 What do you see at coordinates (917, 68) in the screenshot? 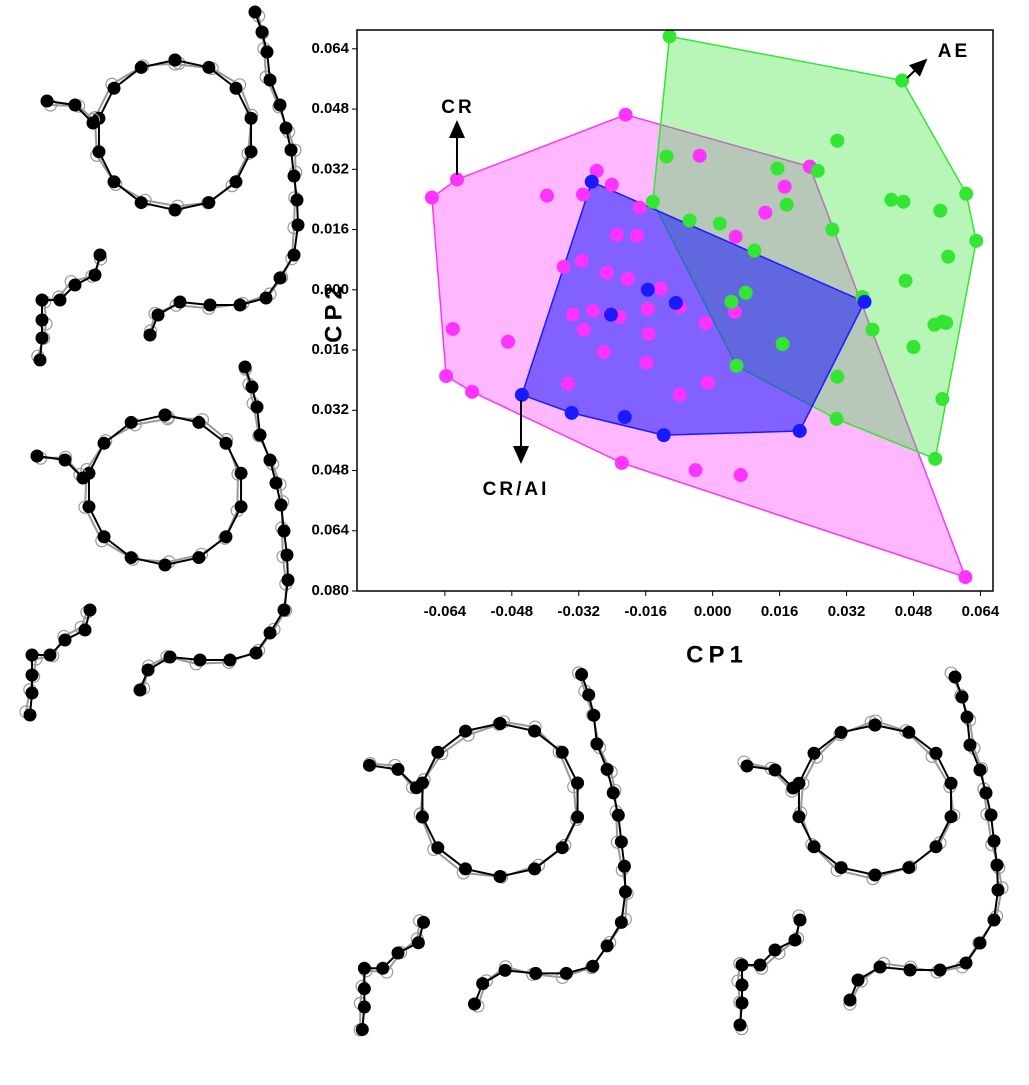
I see `arrow` at bounding box center [917, 68].